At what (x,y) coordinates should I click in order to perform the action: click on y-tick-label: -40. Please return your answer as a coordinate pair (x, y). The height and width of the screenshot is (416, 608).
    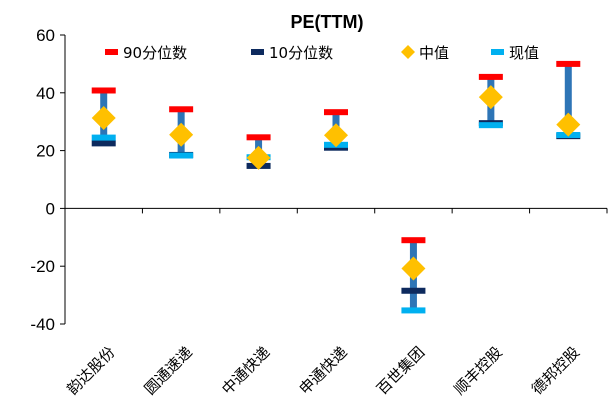
    Looking at the image, I should click on (42, 324).